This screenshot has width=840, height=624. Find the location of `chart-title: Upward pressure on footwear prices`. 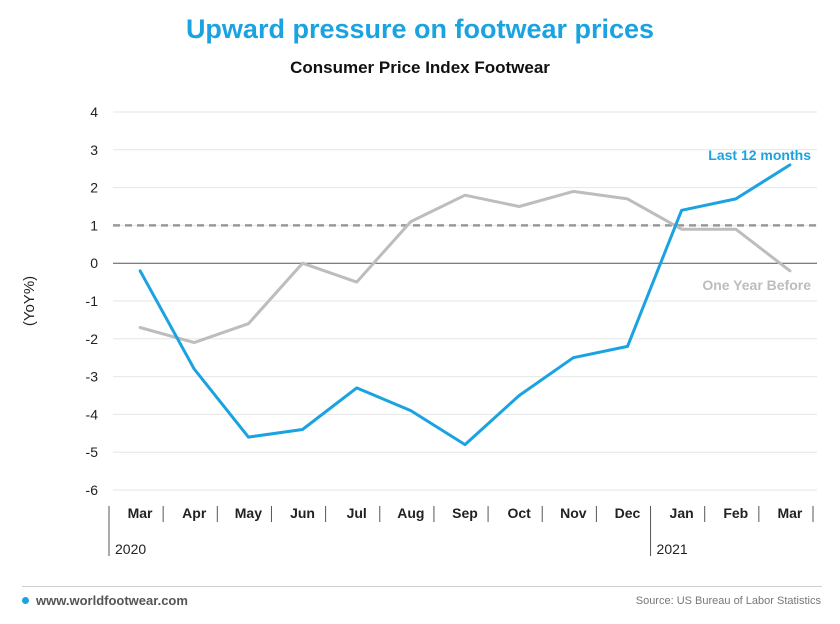

chart-title: Upward pressure on footwear prices is located at coordinates (420, 29).